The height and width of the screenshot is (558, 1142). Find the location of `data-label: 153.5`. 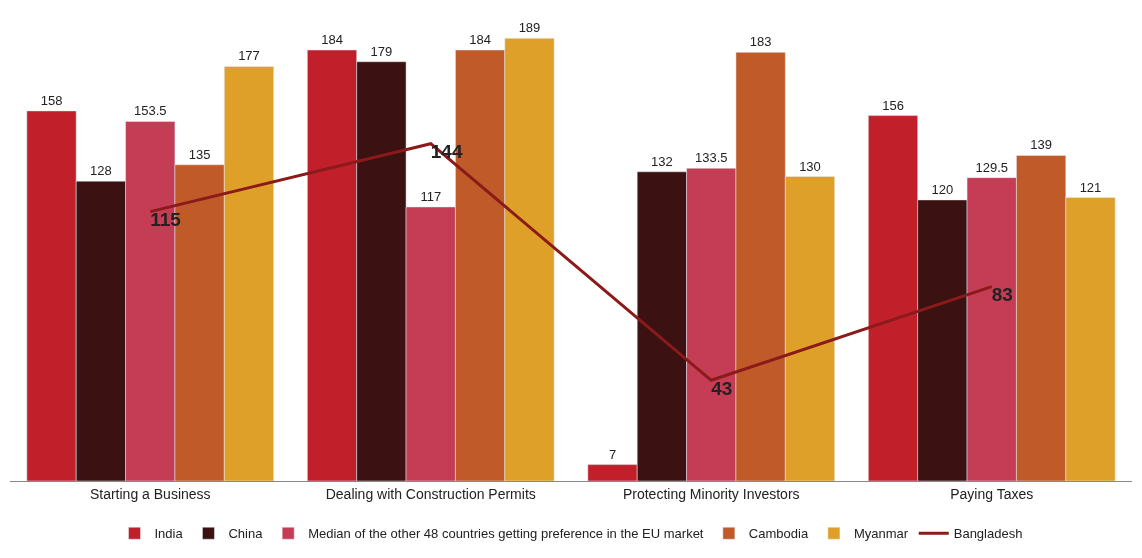

data-label: 153.5 is located at coordinates (150, 111).